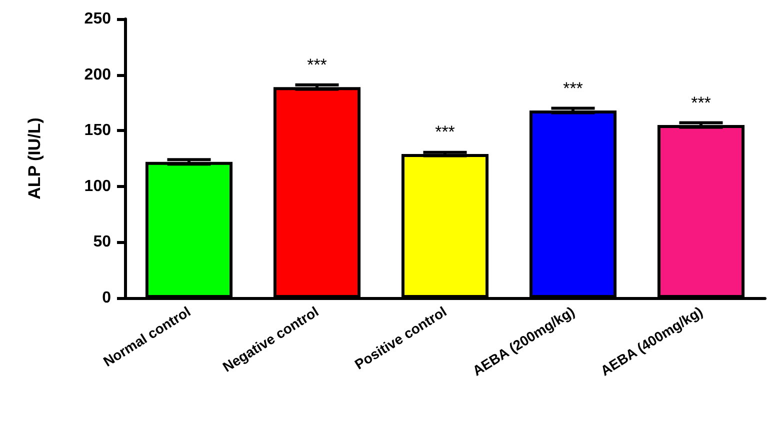 This screenshot has width=773, height=443. Describe the element at coordinates (98, 75) in the screenshot. I see `y-tick-label: 200` at that location.